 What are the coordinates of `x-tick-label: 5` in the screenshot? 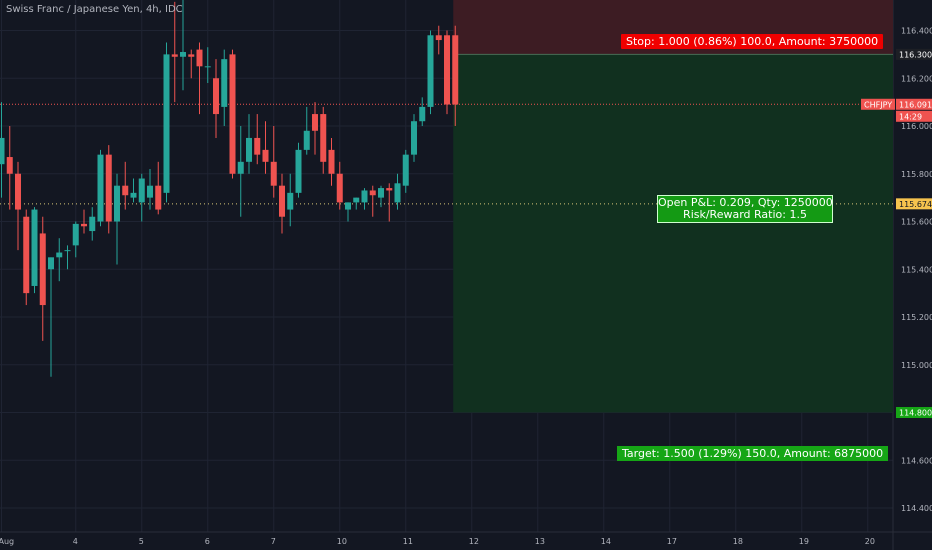 It's located at (141, 541).